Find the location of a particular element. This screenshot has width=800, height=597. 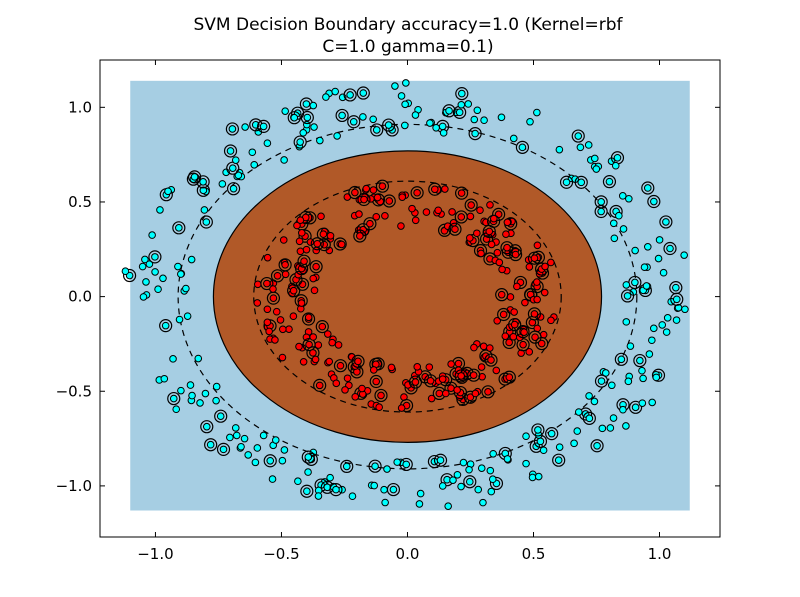

y-tick-label: −0.5 is located at coordinates (74, 391).